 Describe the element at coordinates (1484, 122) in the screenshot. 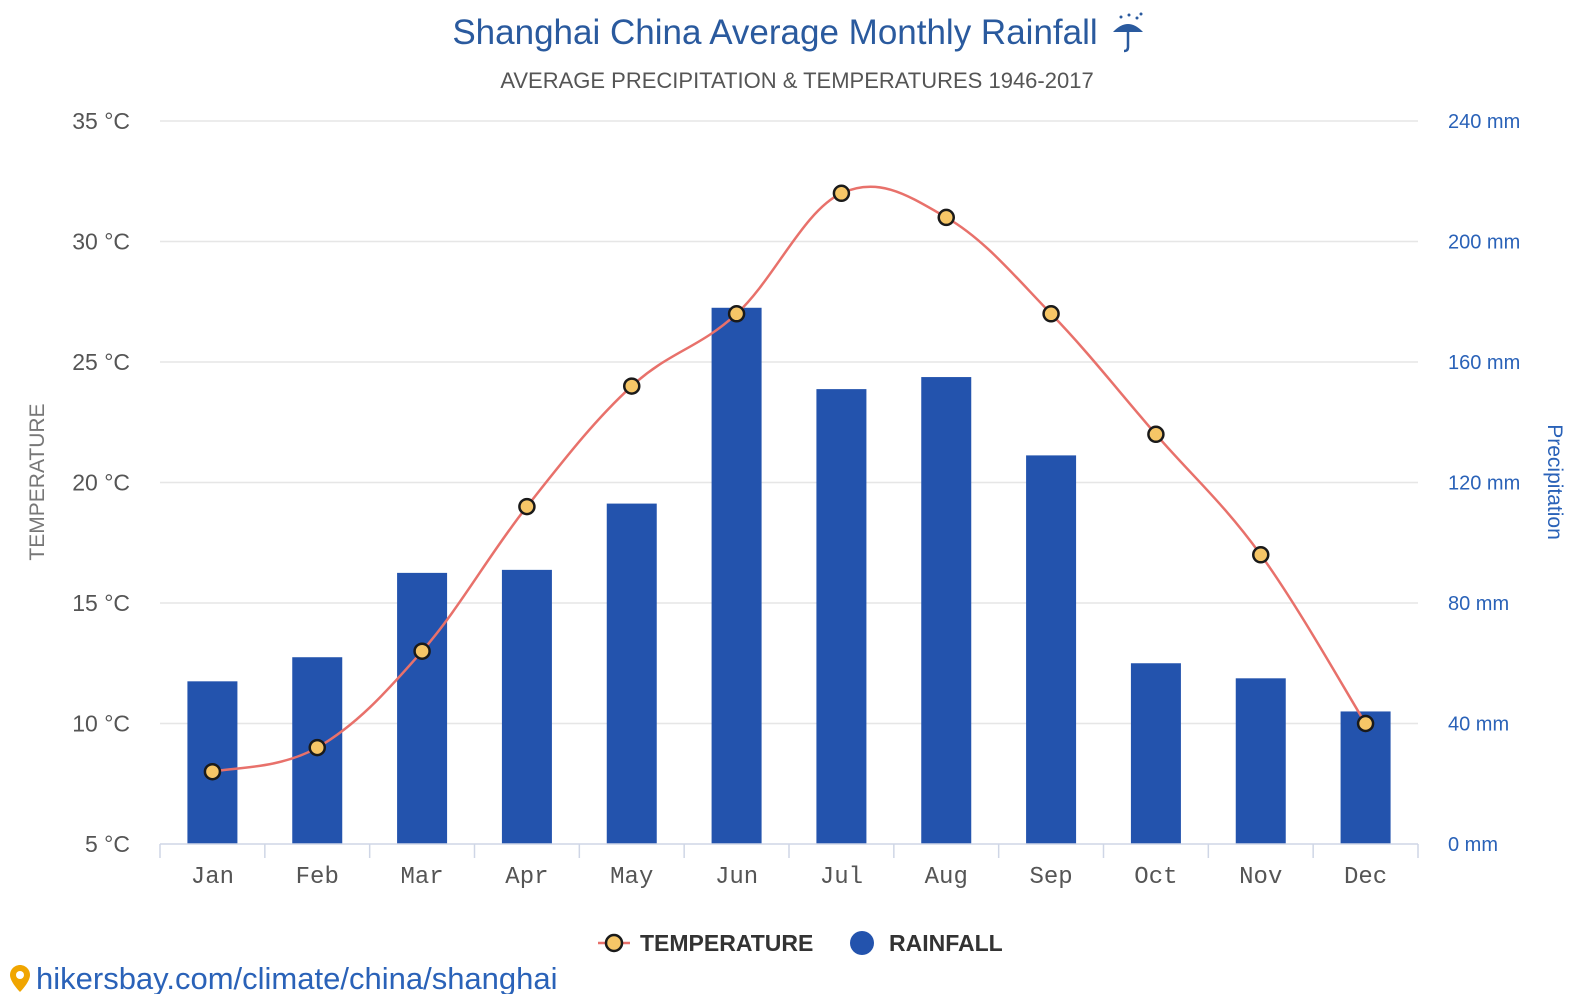

I see `y-right-tick-label: 240 mm` at that location.